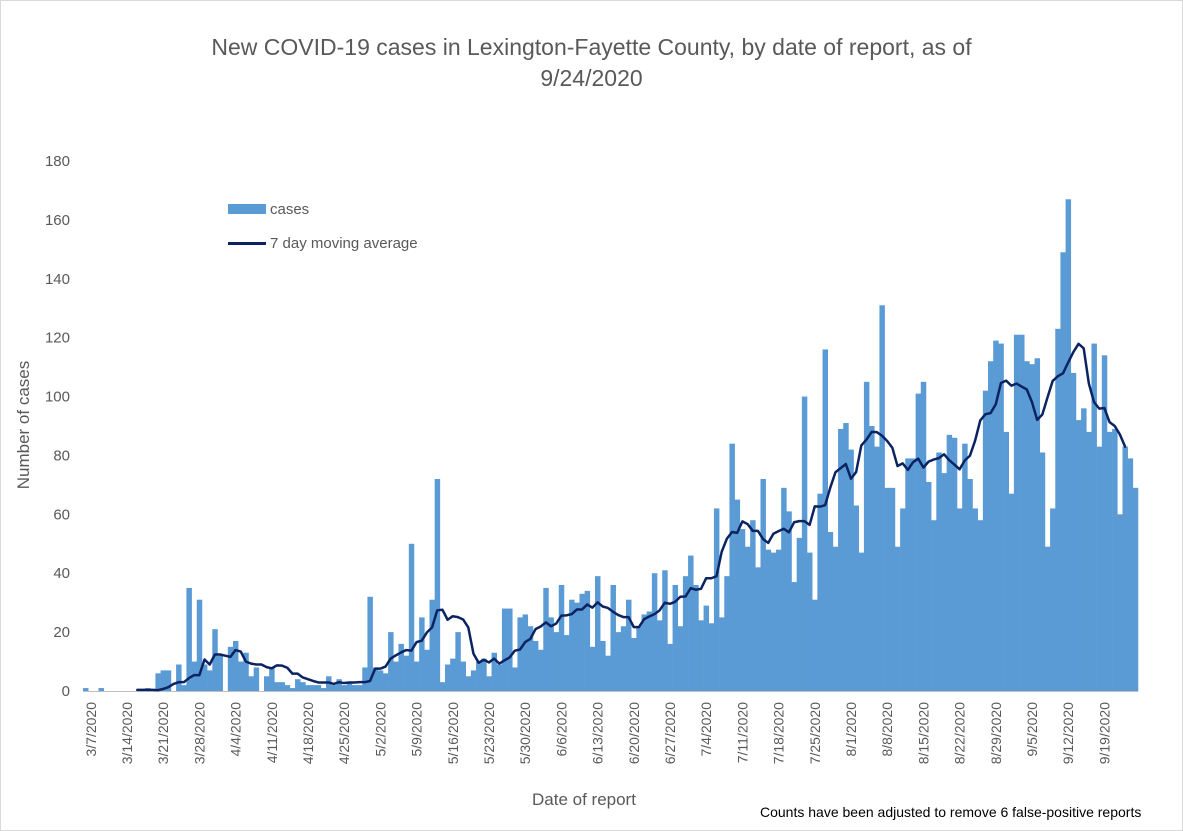 Image resolution: width=1183 pixels, height=831 pixels. I want to click on legend-item-cases: cases, so click(323, 209).